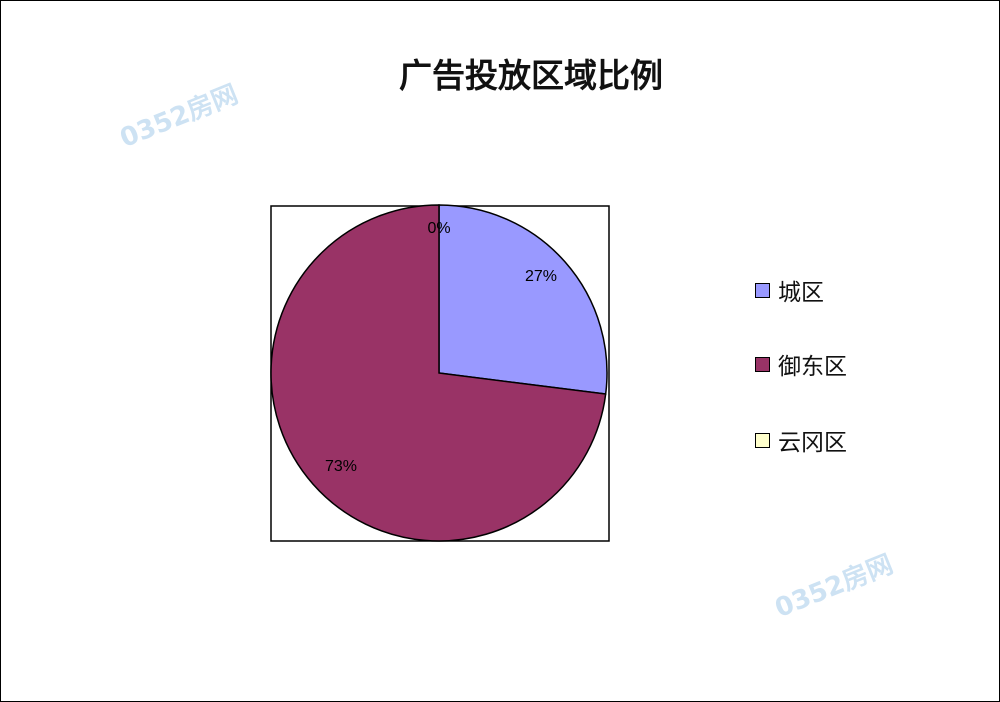 The image size is (1000, 702). I want to click on legend-item: 云冈区, so click(801, 440).